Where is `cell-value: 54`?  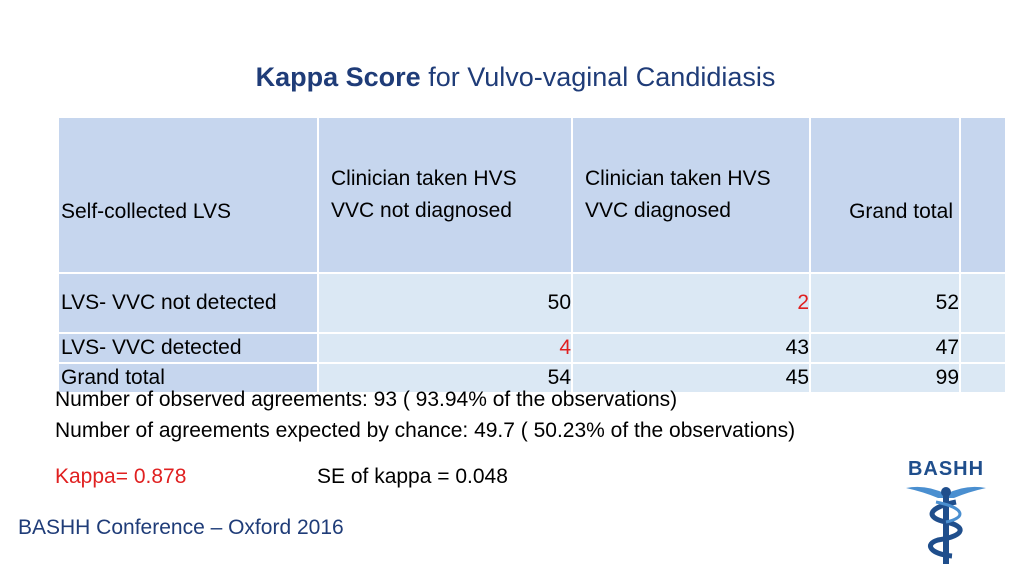
cell-value: 54 is located at coordinates (445, 378).